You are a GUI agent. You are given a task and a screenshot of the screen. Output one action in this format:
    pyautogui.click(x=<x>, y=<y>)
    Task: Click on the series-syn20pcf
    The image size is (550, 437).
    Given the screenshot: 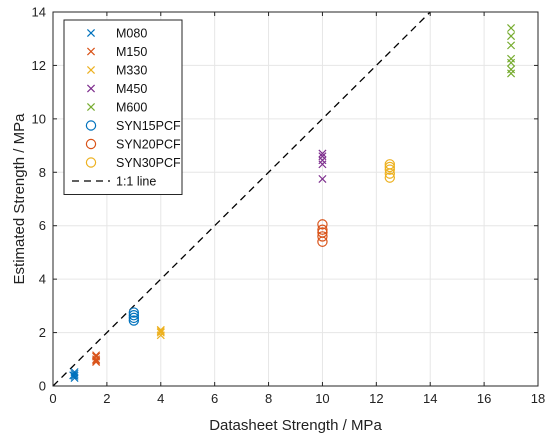 What is the action you would take?
    pyautogui.click(x=322, y=233)
    